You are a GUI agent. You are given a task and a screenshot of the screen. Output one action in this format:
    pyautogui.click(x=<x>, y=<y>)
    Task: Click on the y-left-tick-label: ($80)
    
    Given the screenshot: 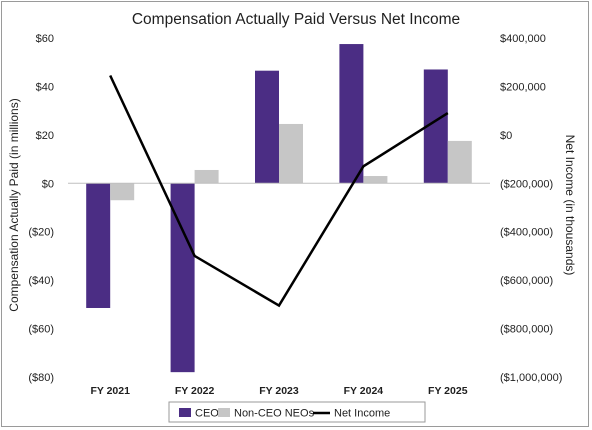 What is the action you would take?
    pyautogui.click(x=41, y=378)
    